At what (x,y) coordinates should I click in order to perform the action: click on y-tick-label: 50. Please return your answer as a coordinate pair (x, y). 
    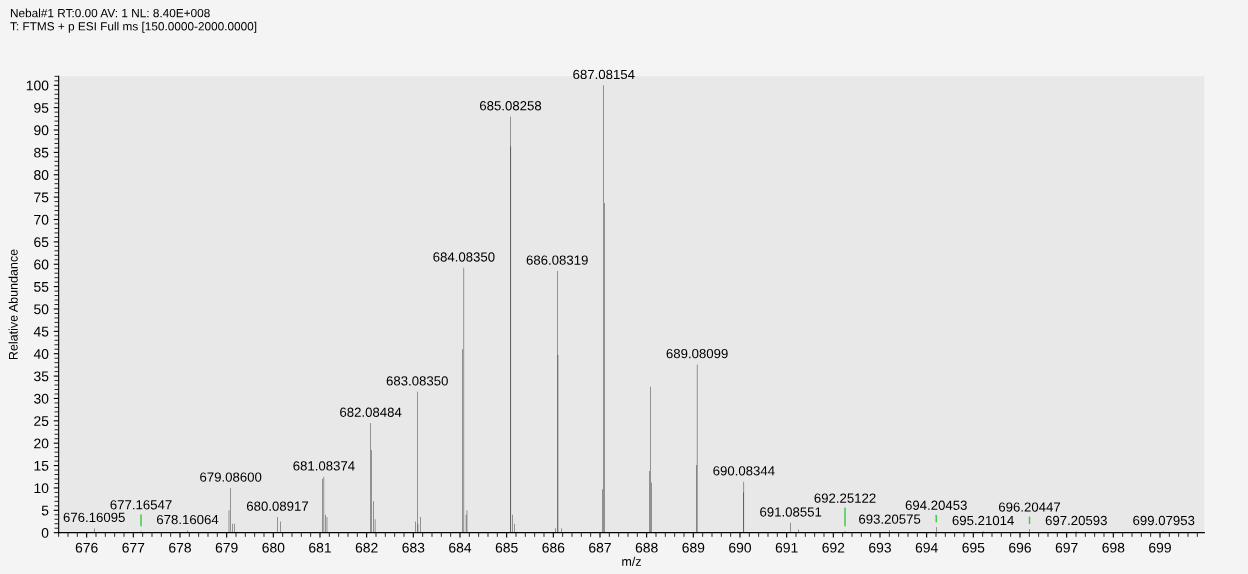
    Looking at the image, I should click on (41, 309).